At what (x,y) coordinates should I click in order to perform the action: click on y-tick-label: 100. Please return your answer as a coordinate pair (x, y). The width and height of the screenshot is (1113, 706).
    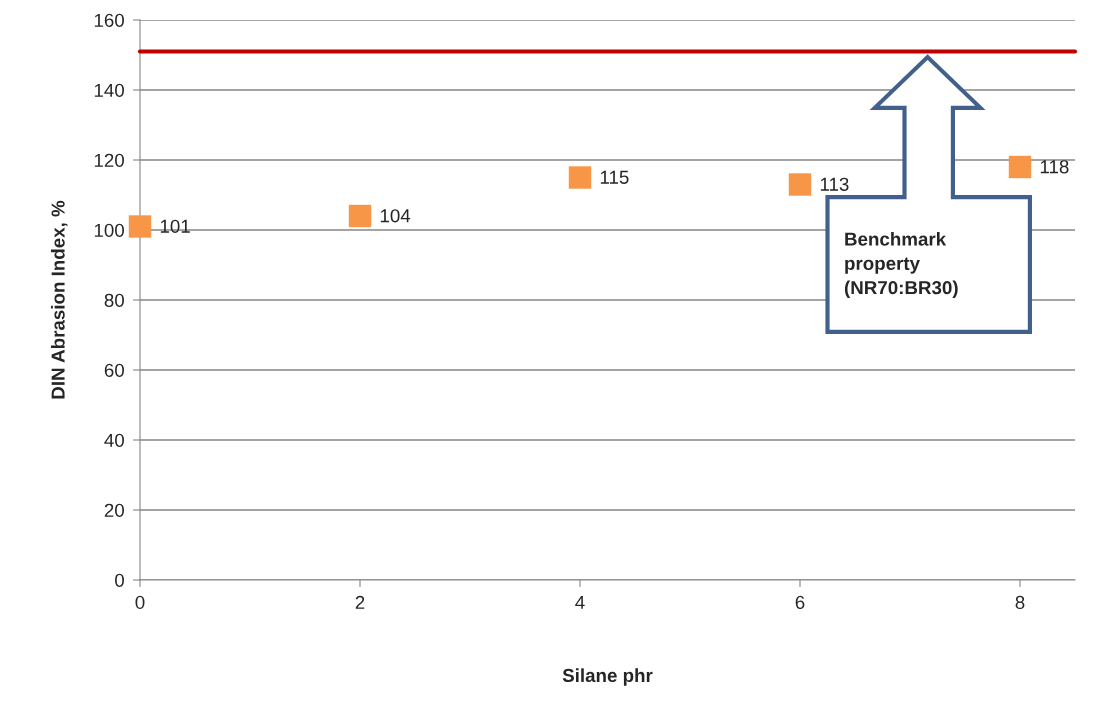
    Looking at the image, I should click on (109, 230).